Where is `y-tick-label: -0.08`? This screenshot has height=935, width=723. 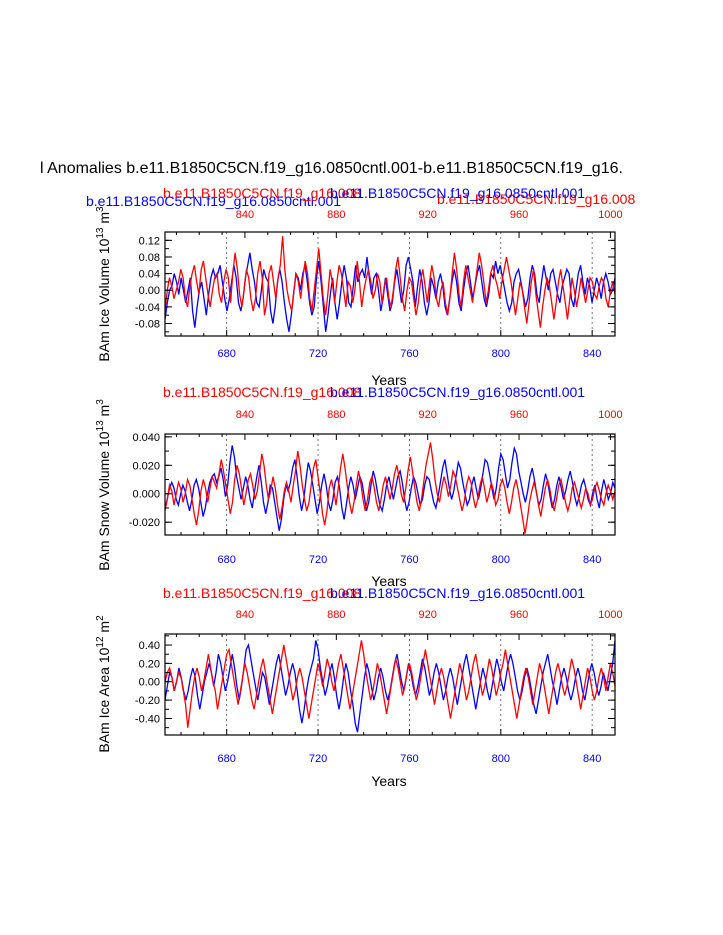
y-tick-label: -0.08 is located at coordinates (147, 325).